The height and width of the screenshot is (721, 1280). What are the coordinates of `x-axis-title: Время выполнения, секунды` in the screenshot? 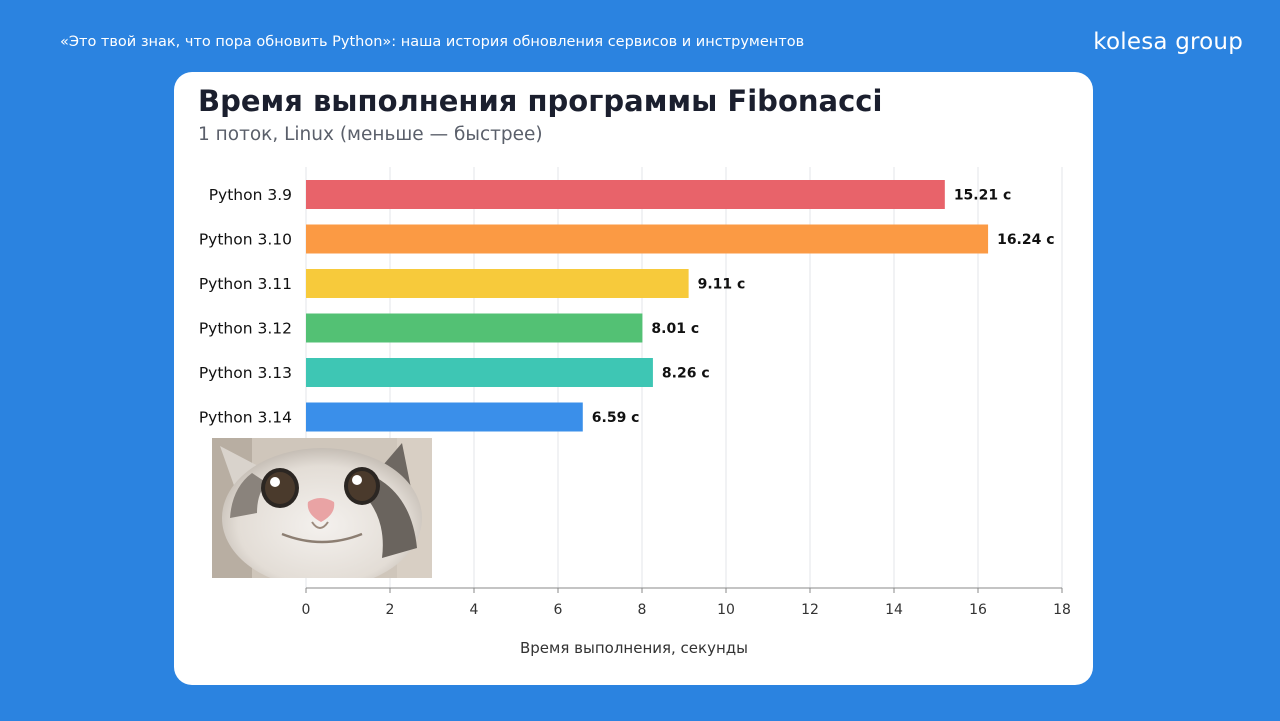 It's located at (634, 648).